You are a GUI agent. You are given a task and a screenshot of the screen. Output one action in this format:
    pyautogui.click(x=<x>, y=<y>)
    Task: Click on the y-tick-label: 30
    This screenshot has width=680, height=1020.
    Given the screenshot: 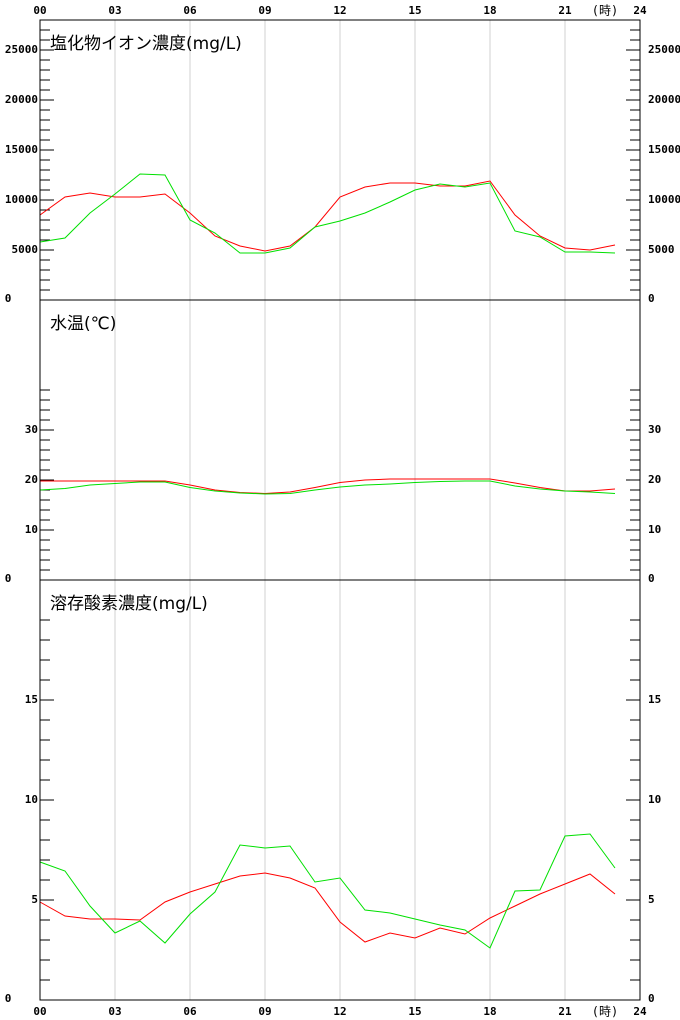 What is the action you would take?
    pyautogui.click(x=31, y=429)
    